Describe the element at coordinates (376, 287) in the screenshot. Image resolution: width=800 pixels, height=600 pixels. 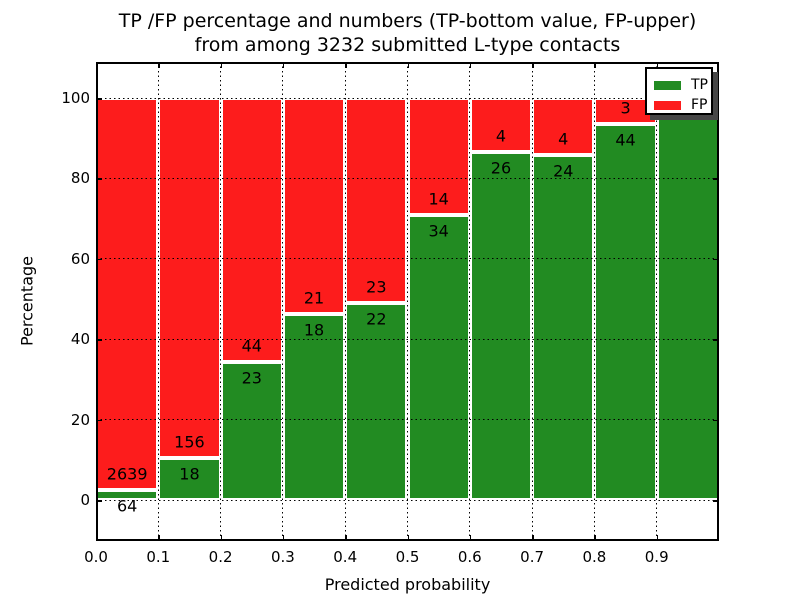
I see `fp-count-label: 23` at that location.